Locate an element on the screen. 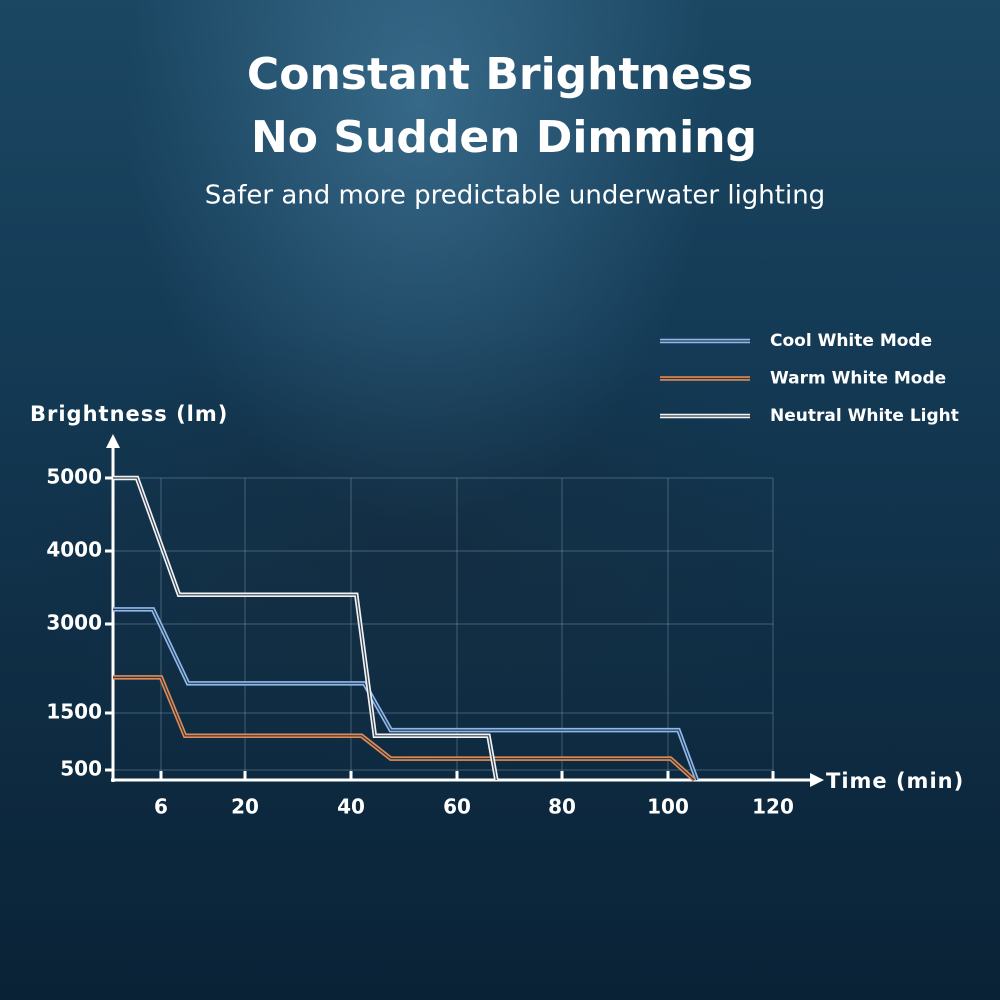 Image resolution: width=1000 pixels, height=1000 pixels. x-tick-label: 60 is located at coordinates (457, 807).